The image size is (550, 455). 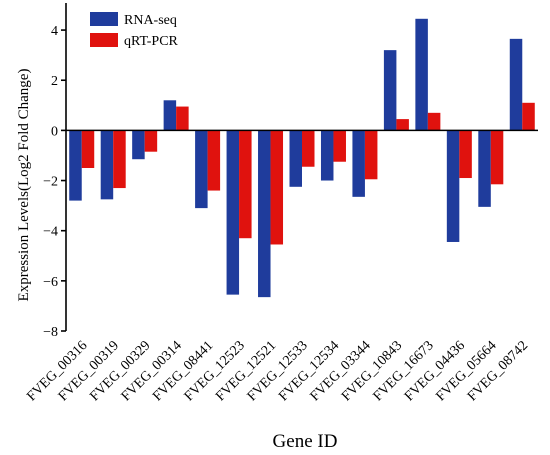 What do you see at coordinates (54, 131) in the screenshot?
I see `y-tick-label: 0` at bounding box center [54, 131].